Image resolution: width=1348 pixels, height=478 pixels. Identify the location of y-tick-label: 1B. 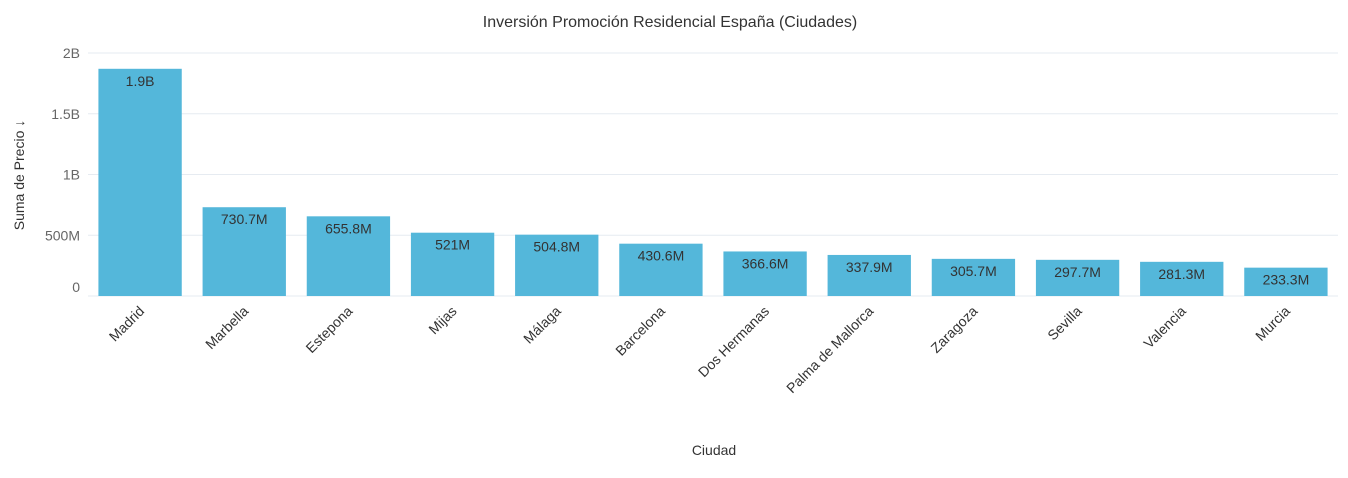
(71, 175).